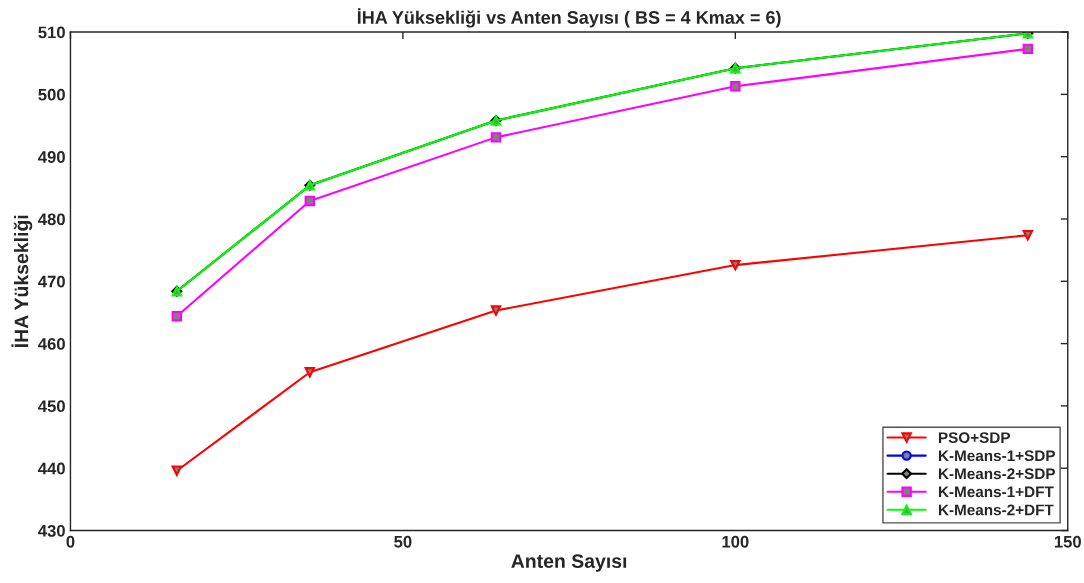 The width and height of the screenshot is (1084, 583). Describe the element at coordinates (51, 281) in the screenshot. I see `y-tick-label: 470` at that location.